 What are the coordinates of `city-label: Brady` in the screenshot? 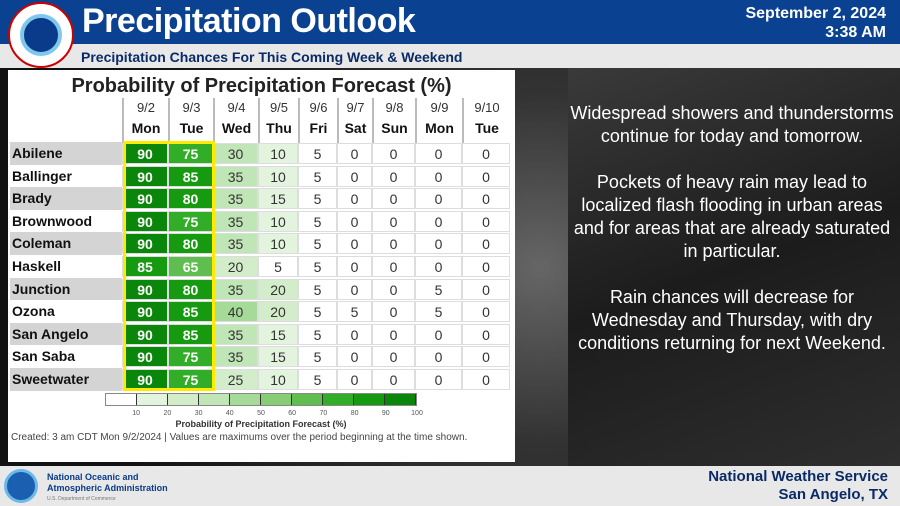 It's located at (66, 198).